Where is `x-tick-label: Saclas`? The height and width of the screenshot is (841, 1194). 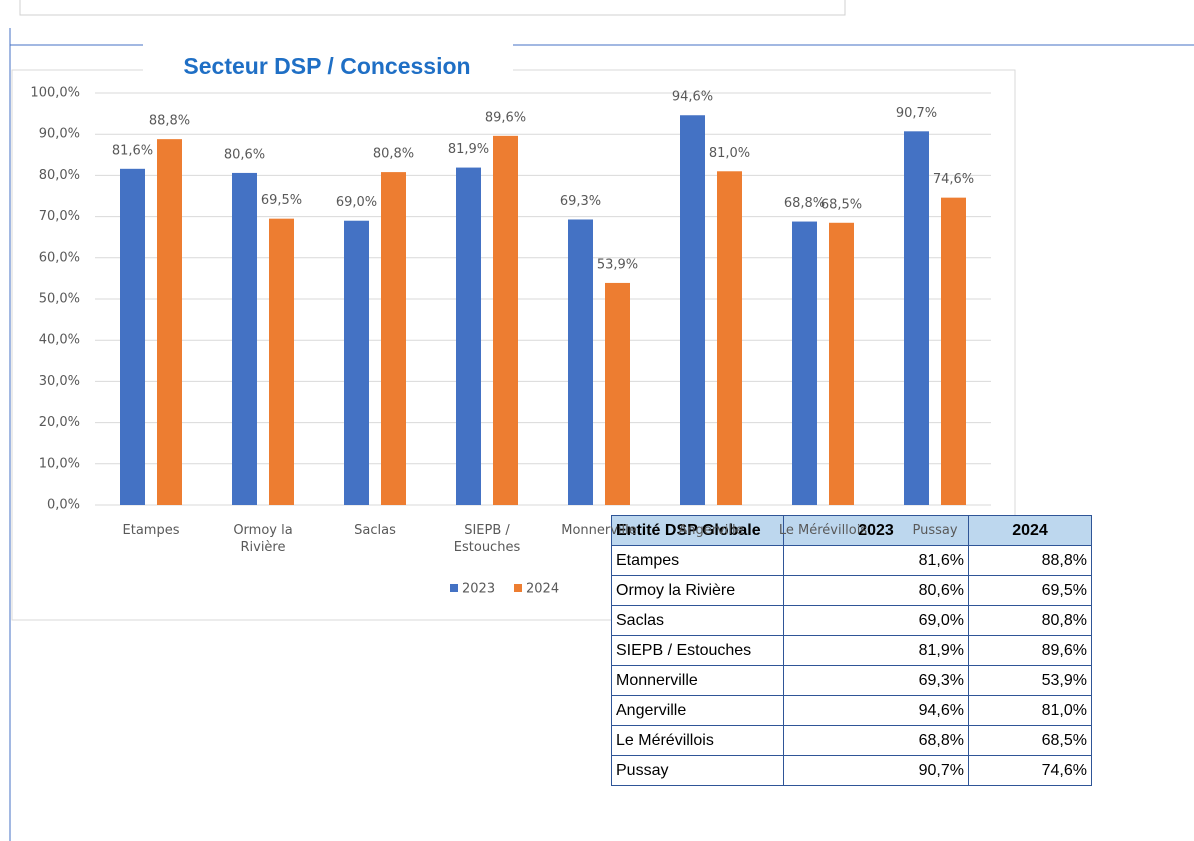 x-tick-label: Saclas is located at coordinates (375, 530).